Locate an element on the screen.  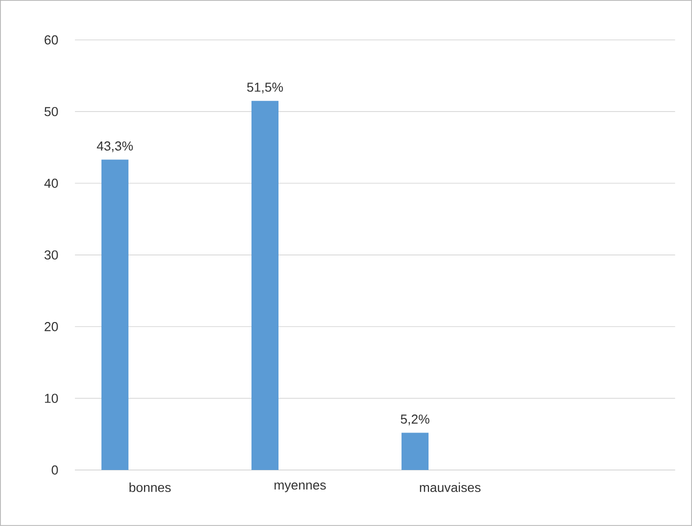
y-tick-label: 60 is located at coordinates (51, 40).